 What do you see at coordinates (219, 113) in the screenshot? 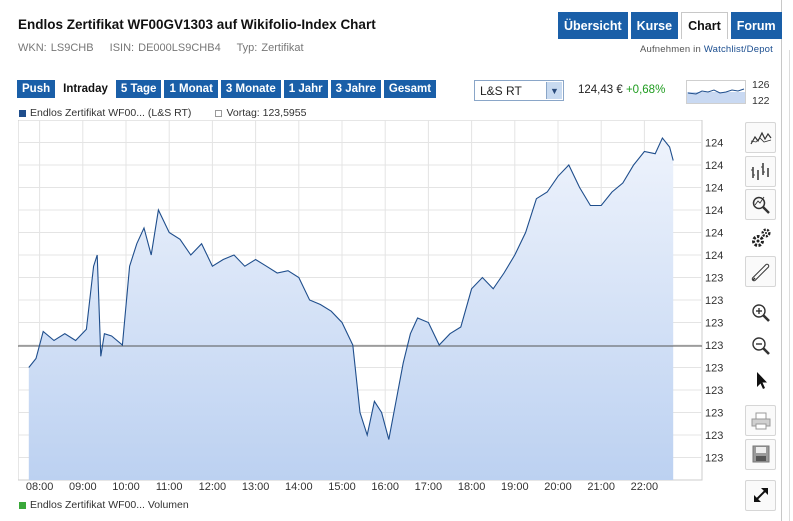
I see `prev-close-swatch` at bounding box center [219, 113].